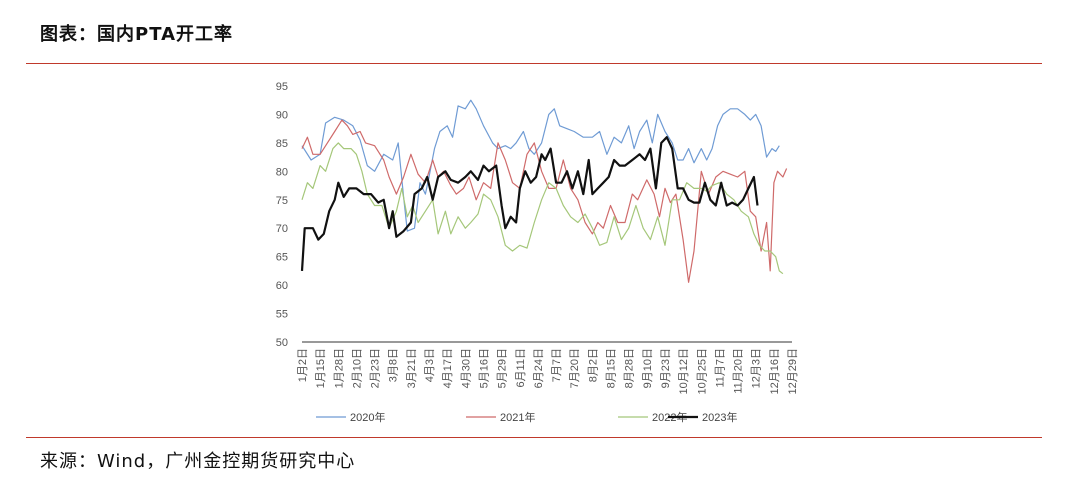  Describe the element at coordinates (539, 368) in the screenshot. I see `x-tick-label: 6月24日` at that location.